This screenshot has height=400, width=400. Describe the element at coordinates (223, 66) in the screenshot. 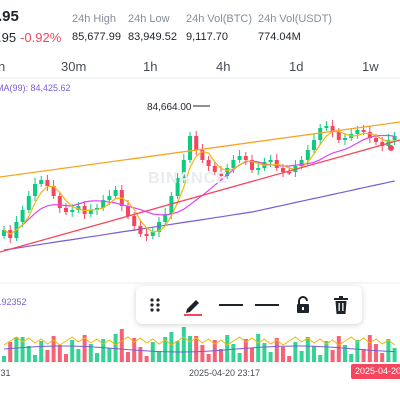

I see `tab-4h: 4h` at that location.